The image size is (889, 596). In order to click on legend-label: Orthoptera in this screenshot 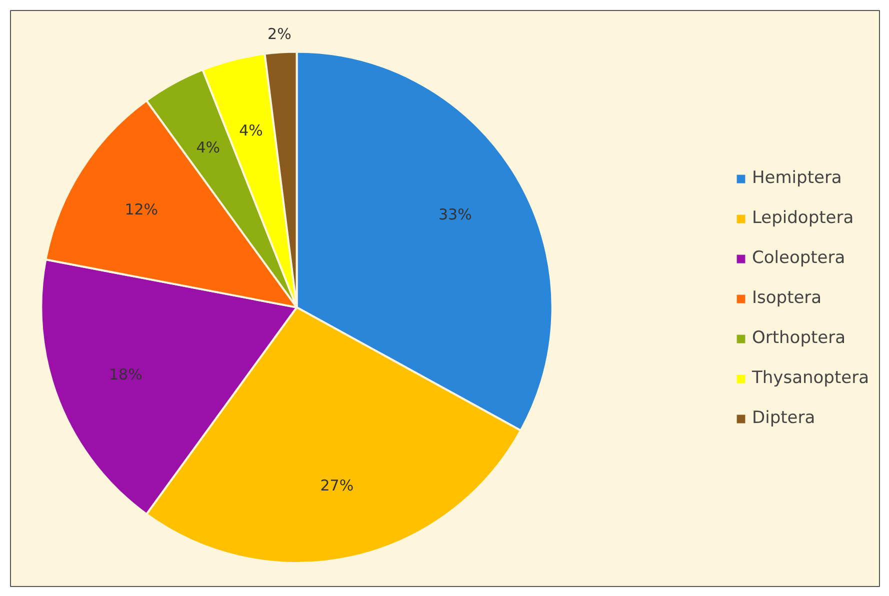, I will do `click(799, 338)`.